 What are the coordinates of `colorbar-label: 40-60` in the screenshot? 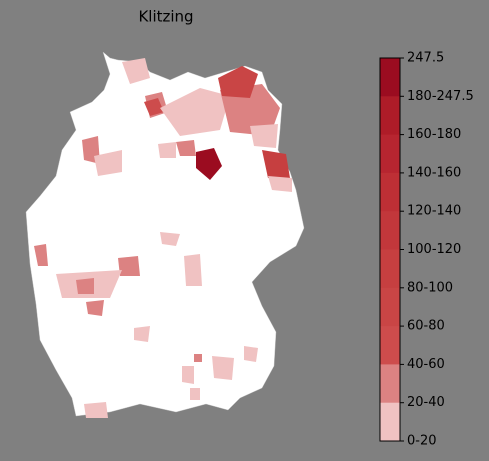 It's located at (426, 364).